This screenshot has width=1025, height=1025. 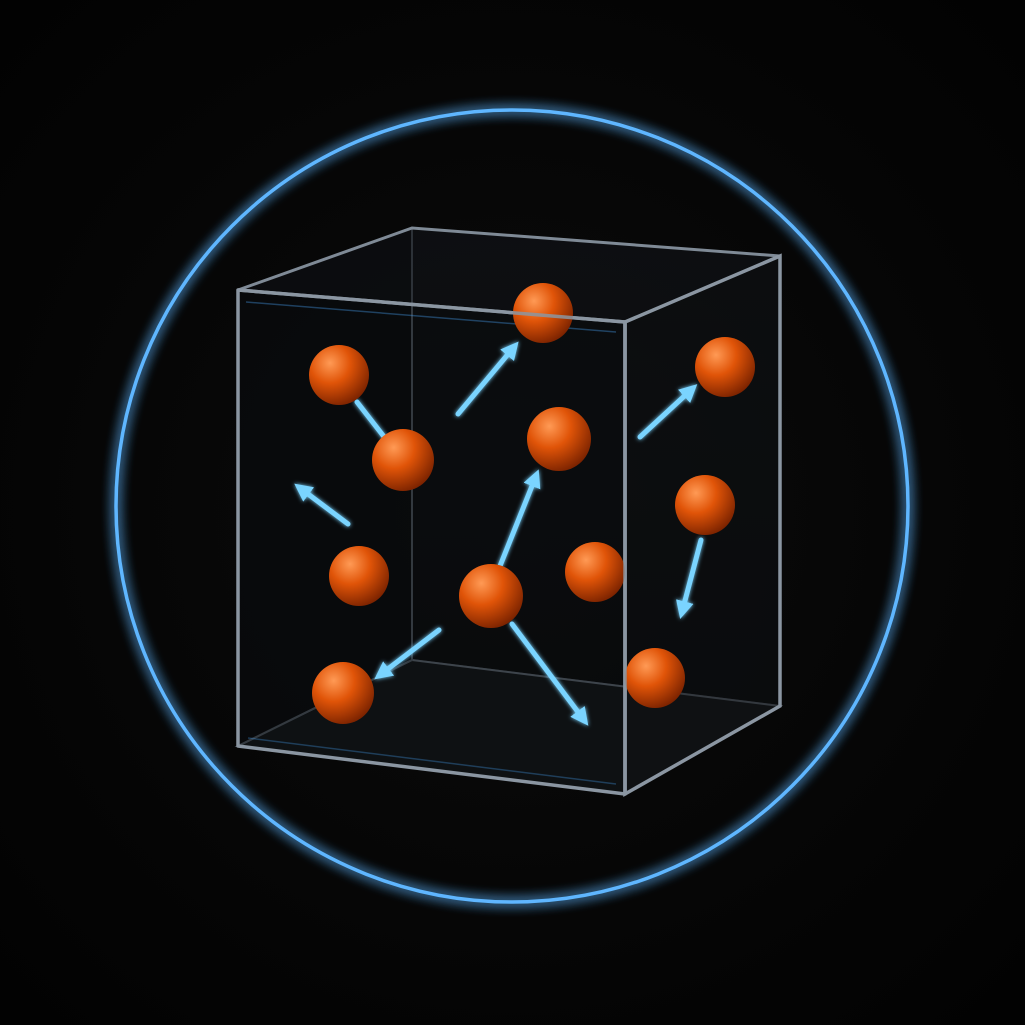 I want to click on box-reflection-line, so click(x=432, y=761).